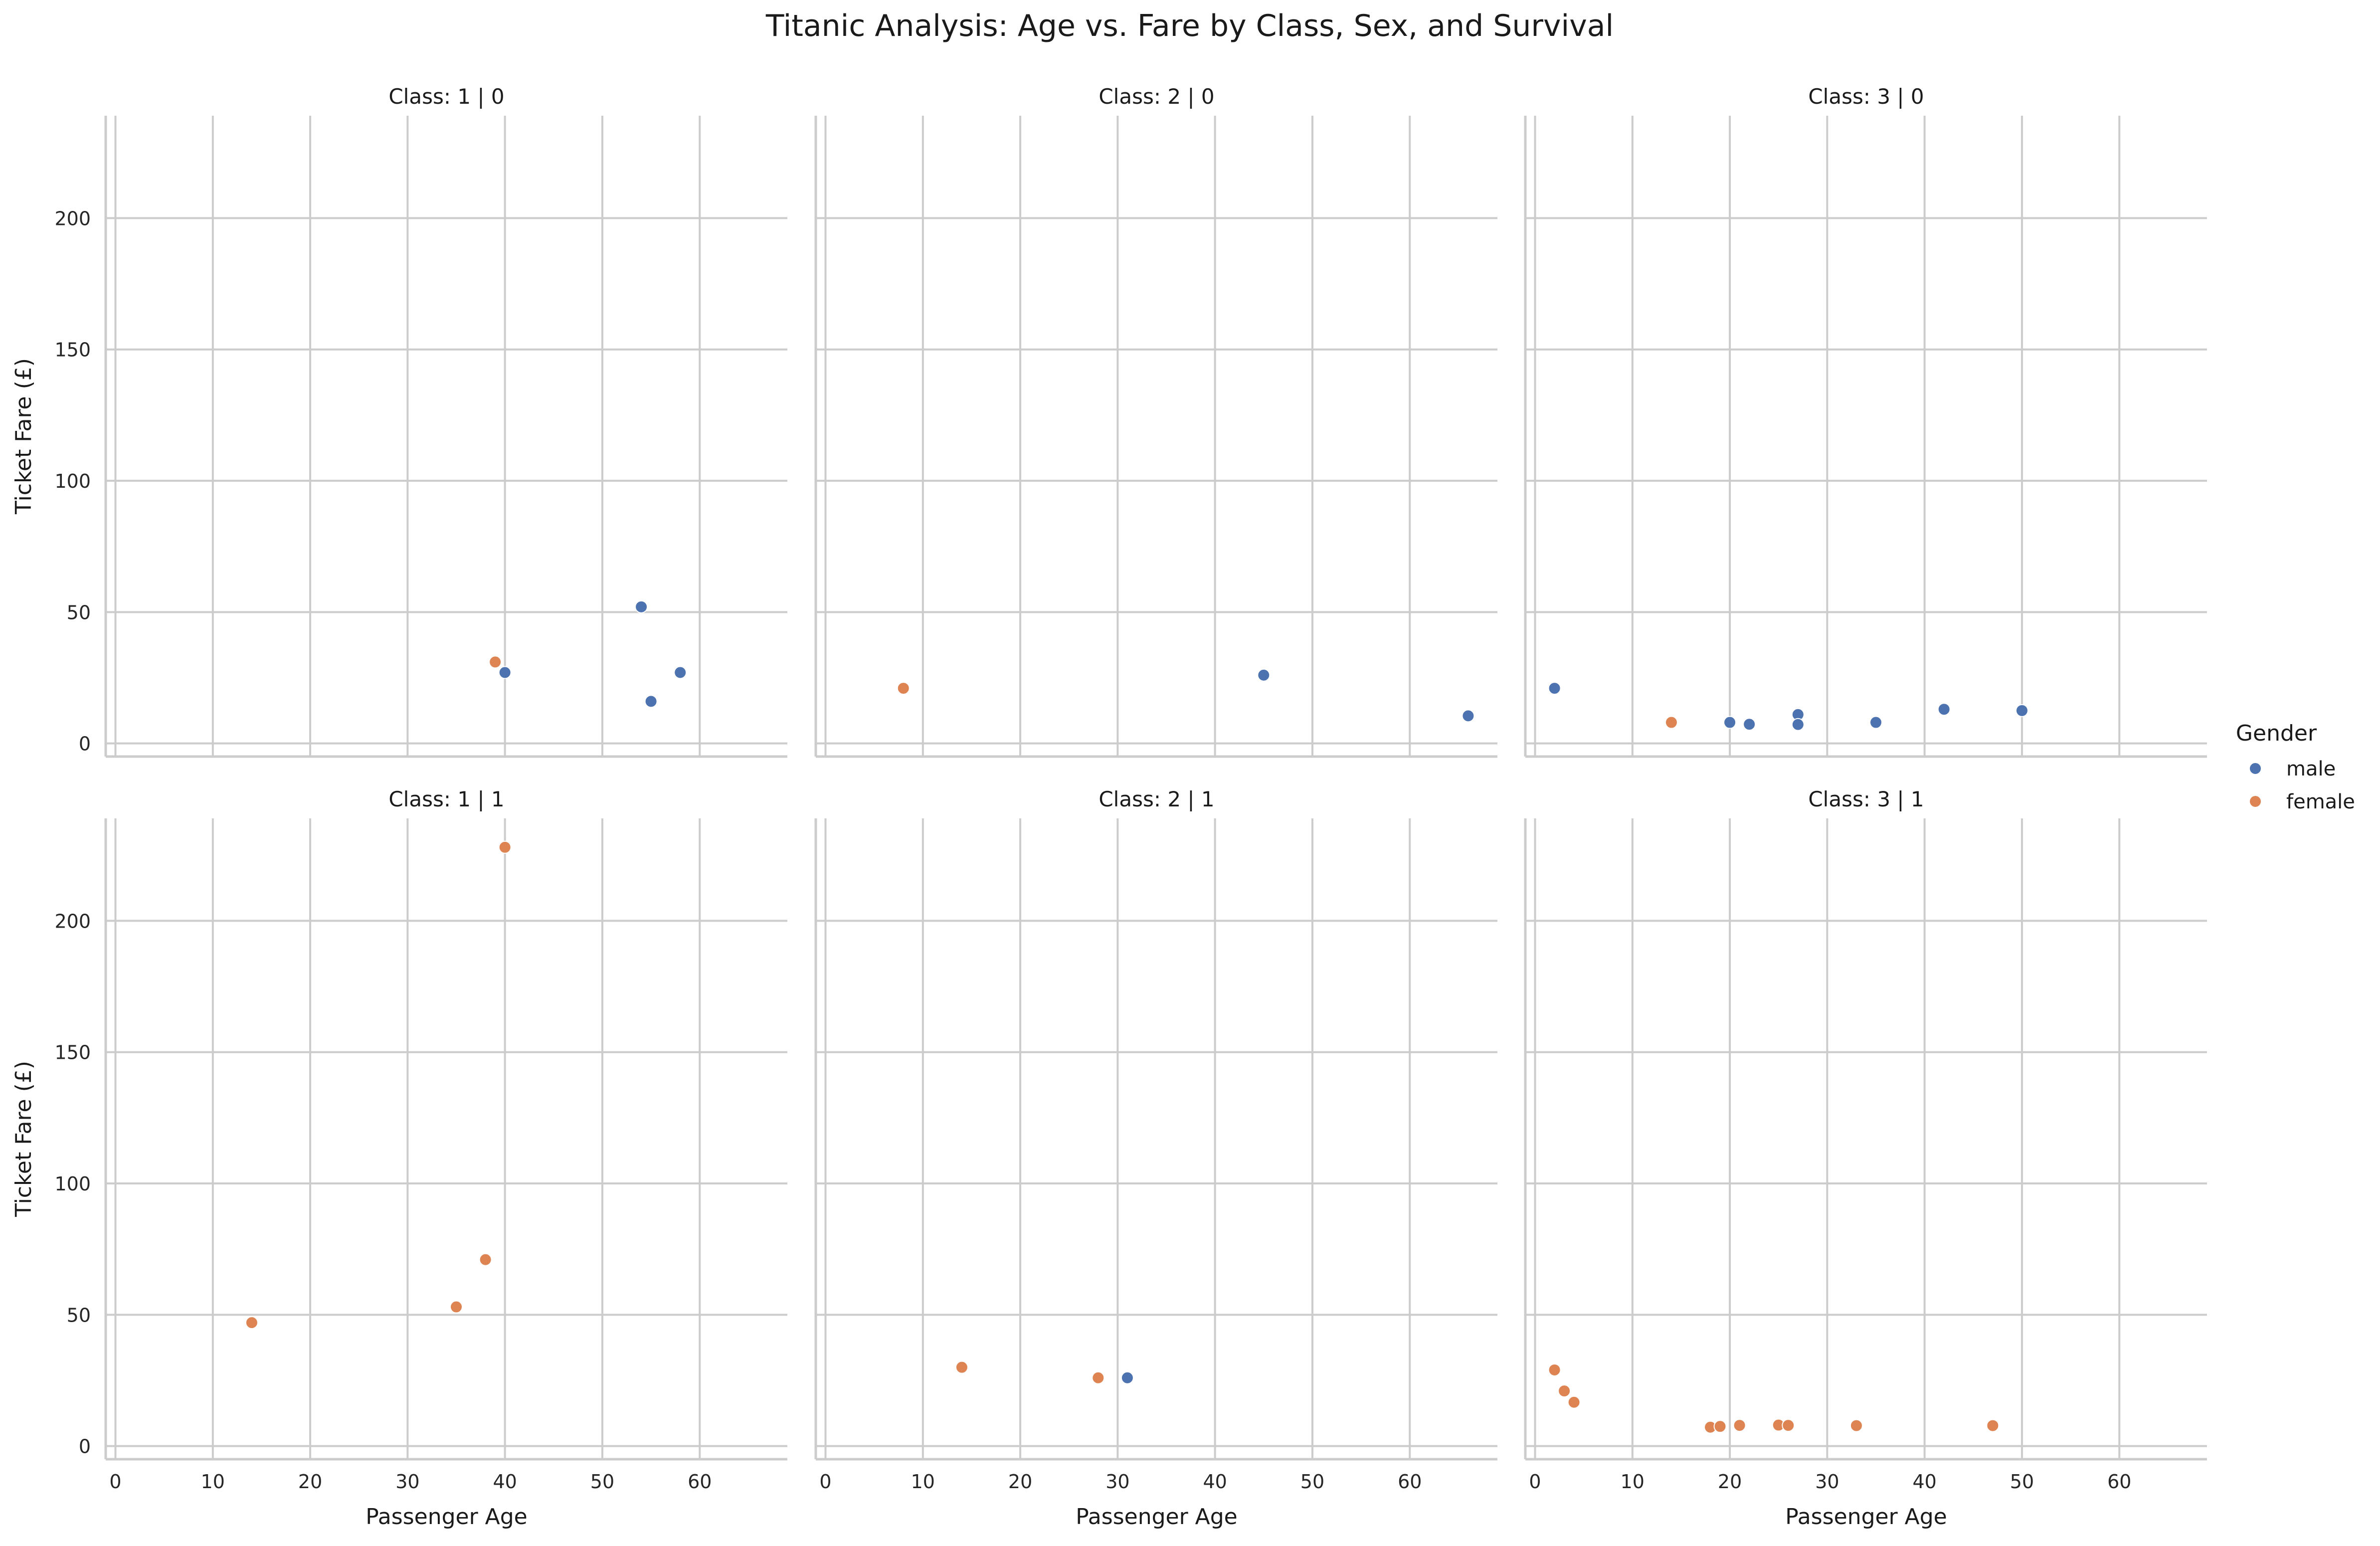 This screenshot has height=1546, width=2380. I want to click on panel-title: Class: 1 | 1, so click(446, 799).